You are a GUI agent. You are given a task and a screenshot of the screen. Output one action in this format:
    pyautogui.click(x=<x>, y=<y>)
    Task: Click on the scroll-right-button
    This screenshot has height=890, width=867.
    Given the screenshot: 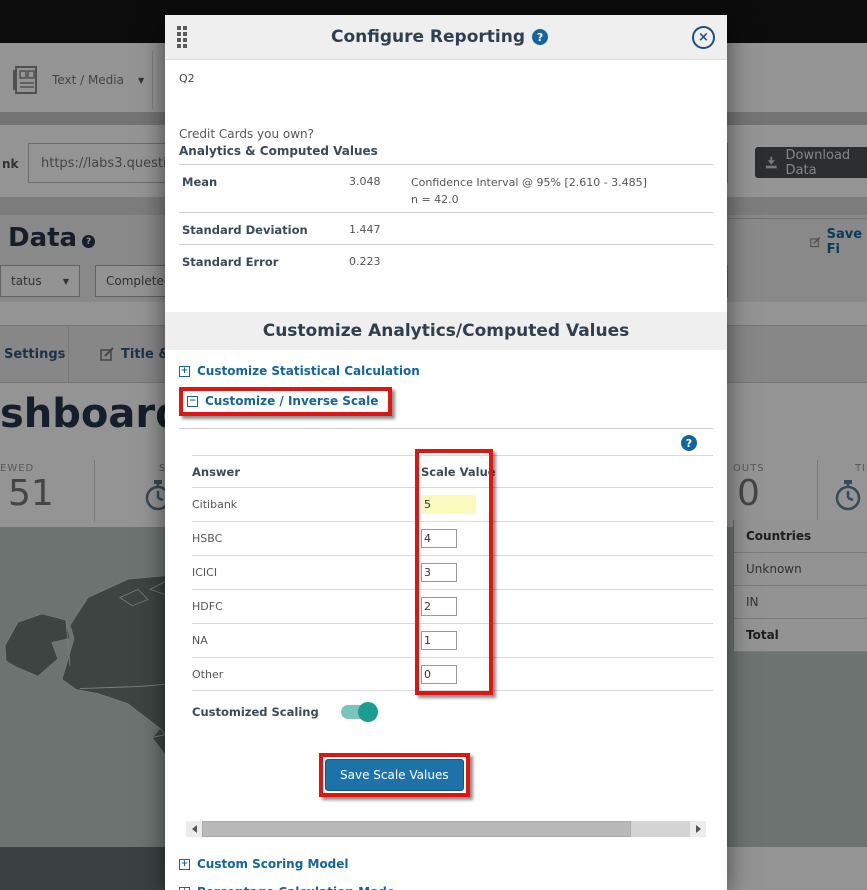 What is the action you would take?
    pyautogui.click(x=698, y=829)
    